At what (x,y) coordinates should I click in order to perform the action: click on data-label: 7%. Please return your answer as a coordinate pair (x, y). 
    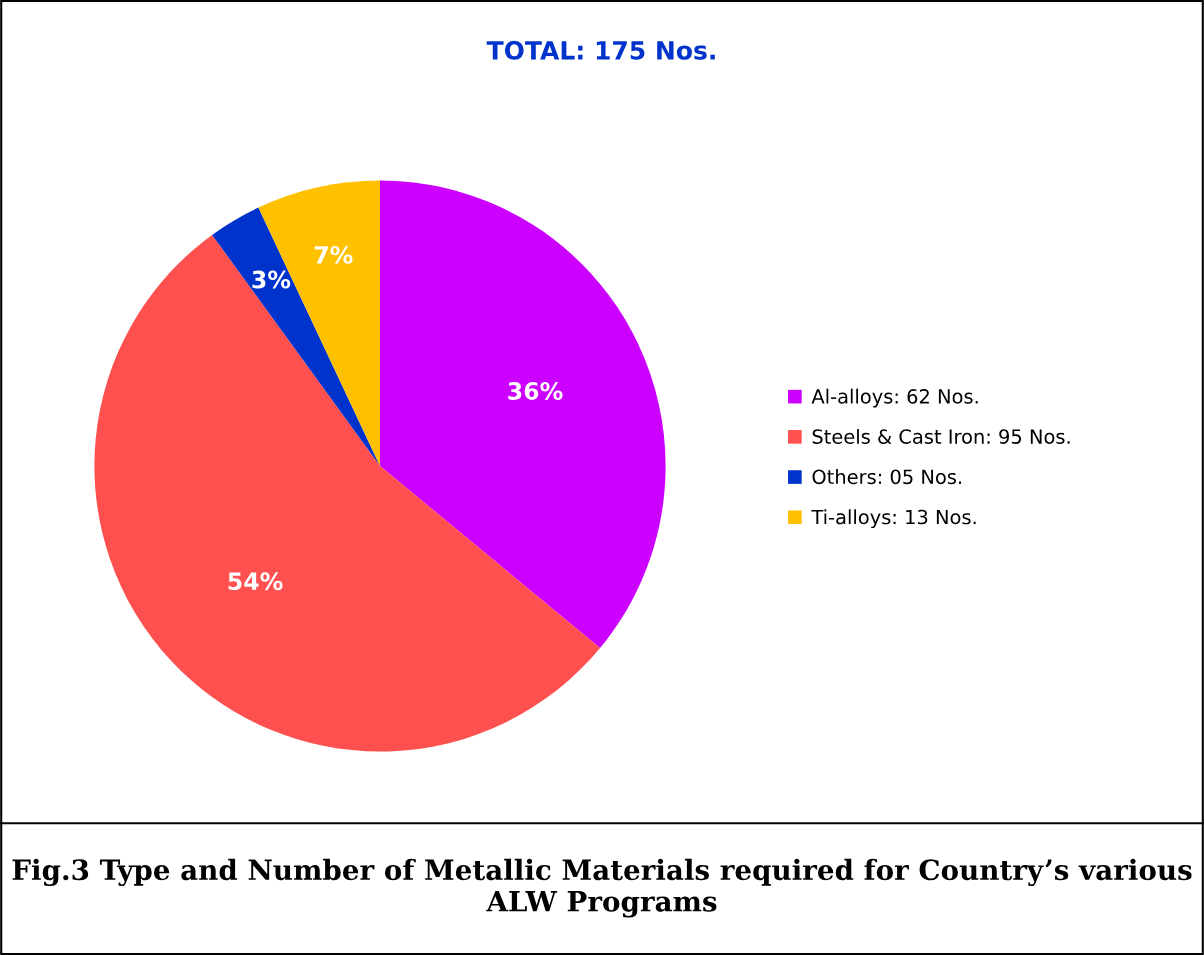
    Looking at the image, I should click on (333, 254).